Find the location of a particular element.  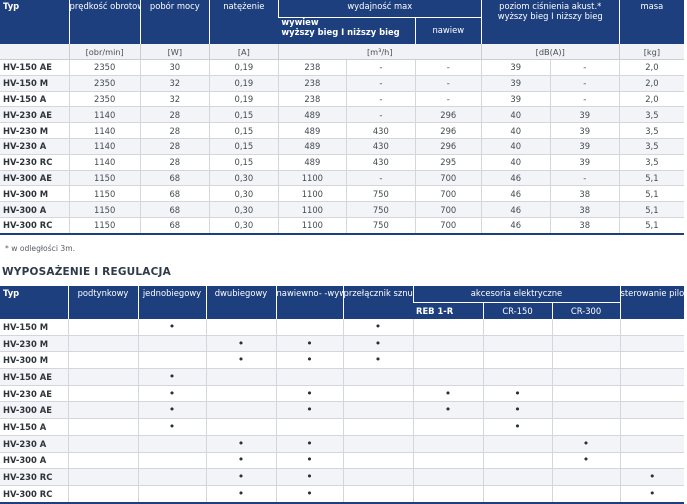

table-row: HV-300 M • • • is located at coordinates (342, 360).